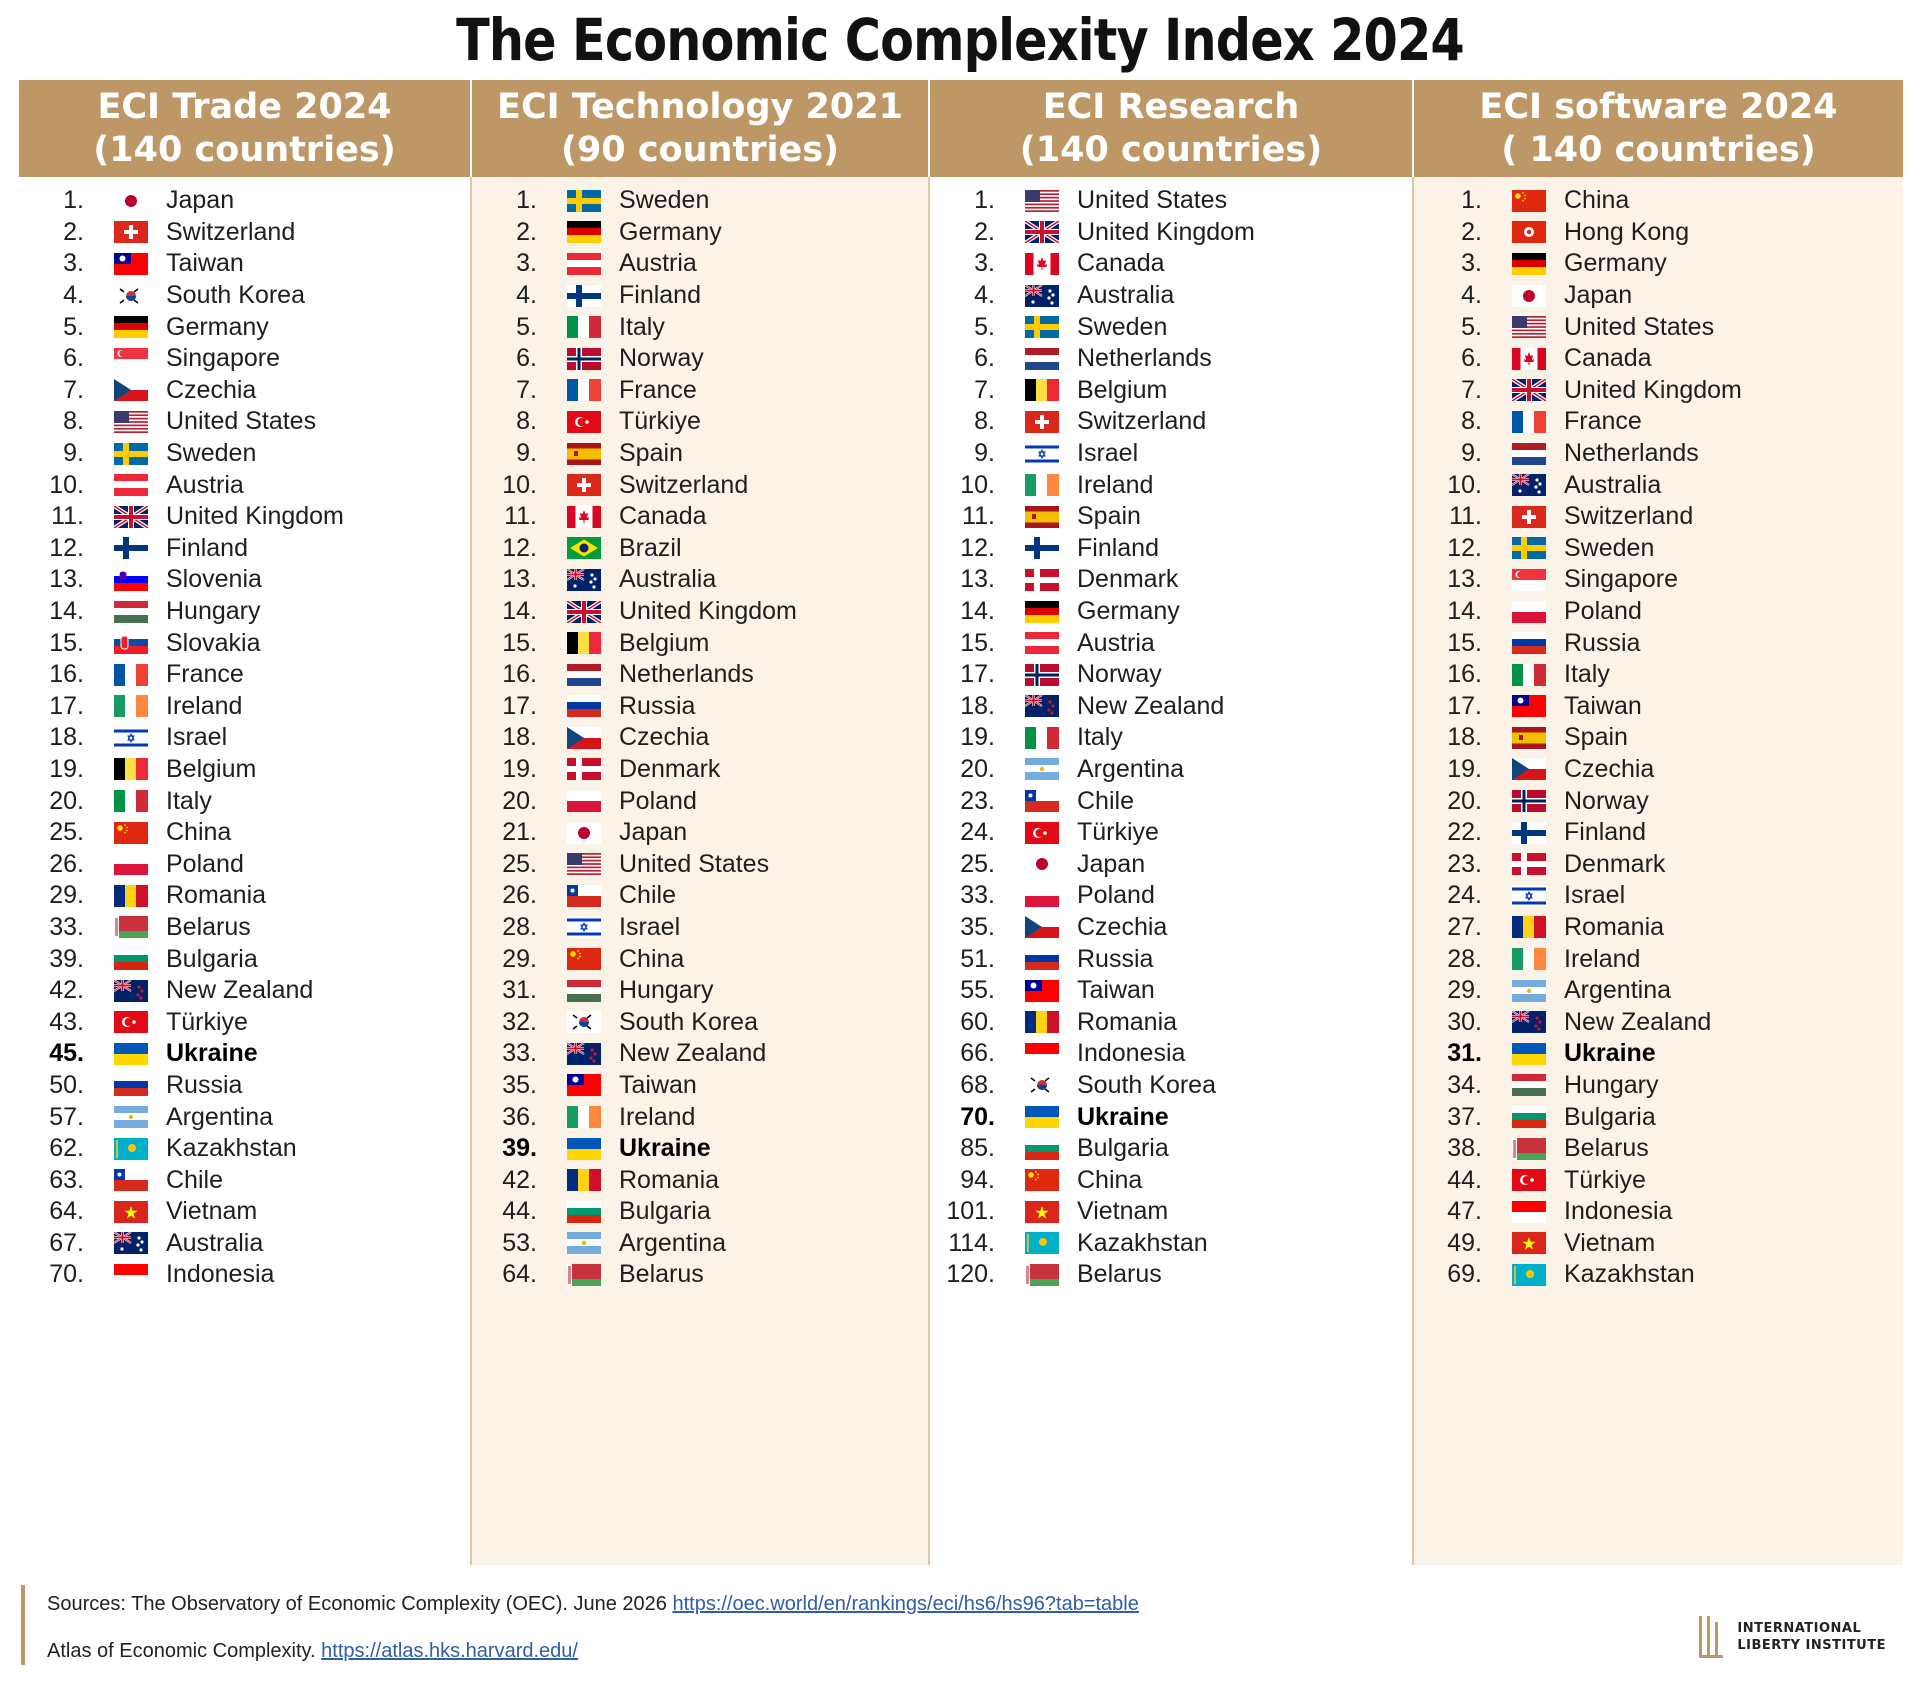  I want to click on list-item: 10. Austria, so click(244, 485).